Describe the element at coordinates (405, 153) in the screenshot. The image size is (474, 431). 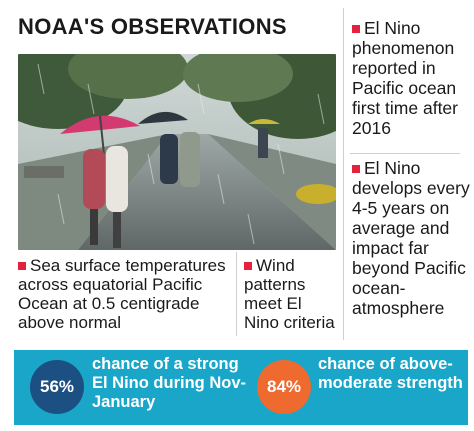
I see `row-divider` at that location.